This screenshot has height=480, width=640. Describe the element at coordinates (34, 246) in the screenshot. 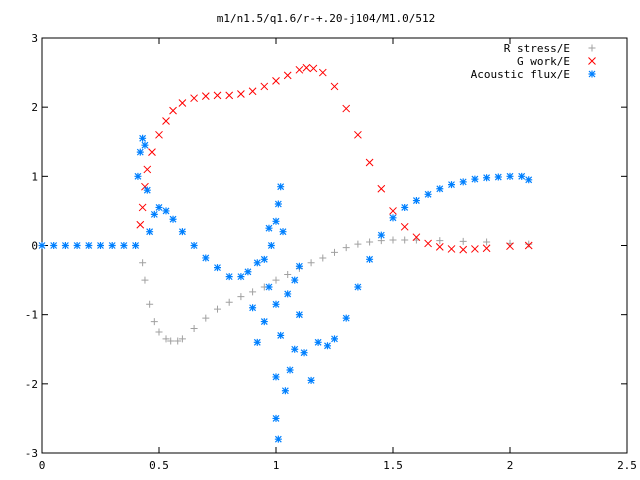

I see `y-tick-label: 0` at that location.